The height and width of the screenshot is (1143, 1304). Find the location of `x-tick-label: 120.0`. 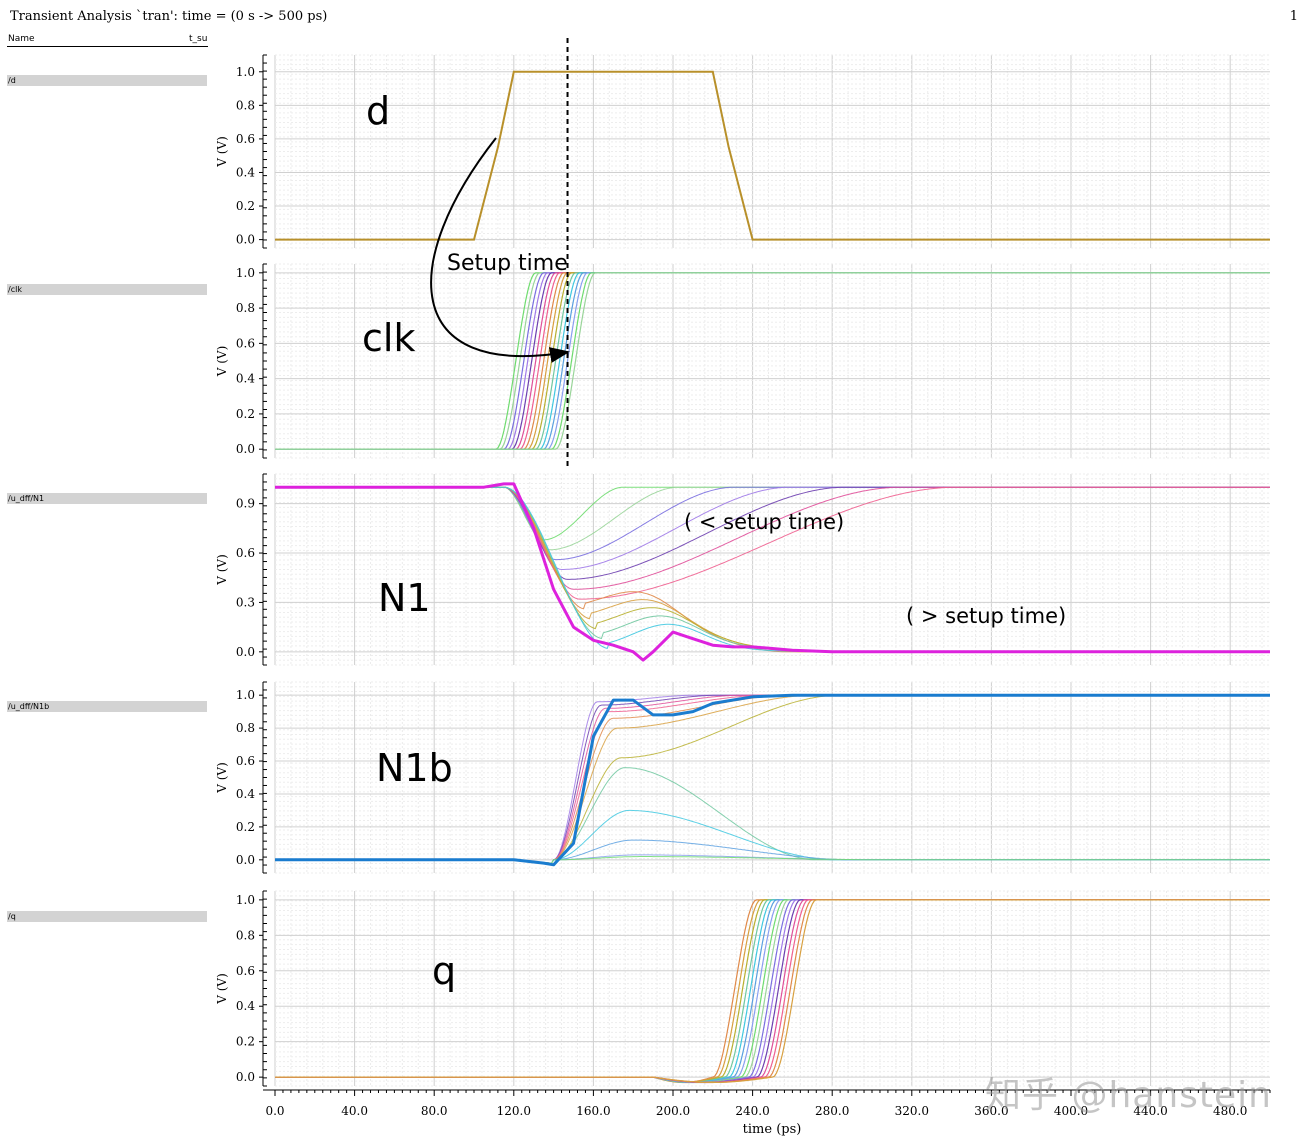

x-tick-label: 120.0 is located at coordinates (514, 1111).